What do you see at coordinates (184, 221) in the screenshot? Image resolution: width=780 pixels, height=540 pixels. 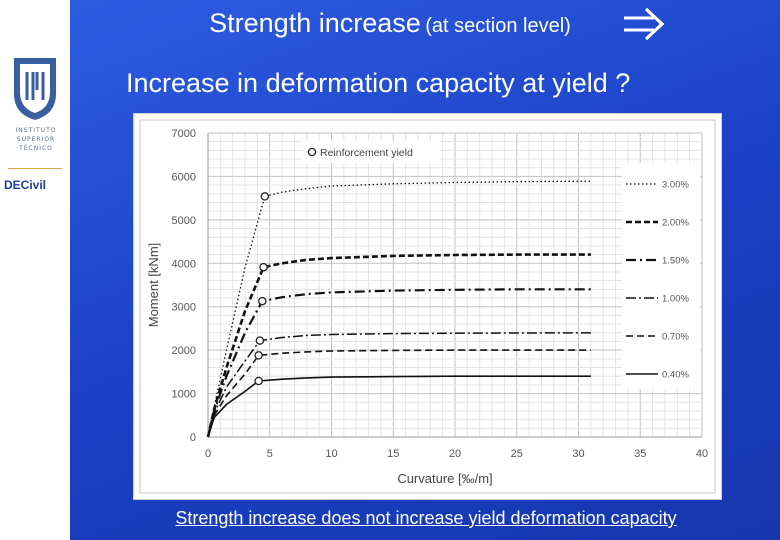 I see `y-tick-label: 5000` at bounding box center [184, 221].